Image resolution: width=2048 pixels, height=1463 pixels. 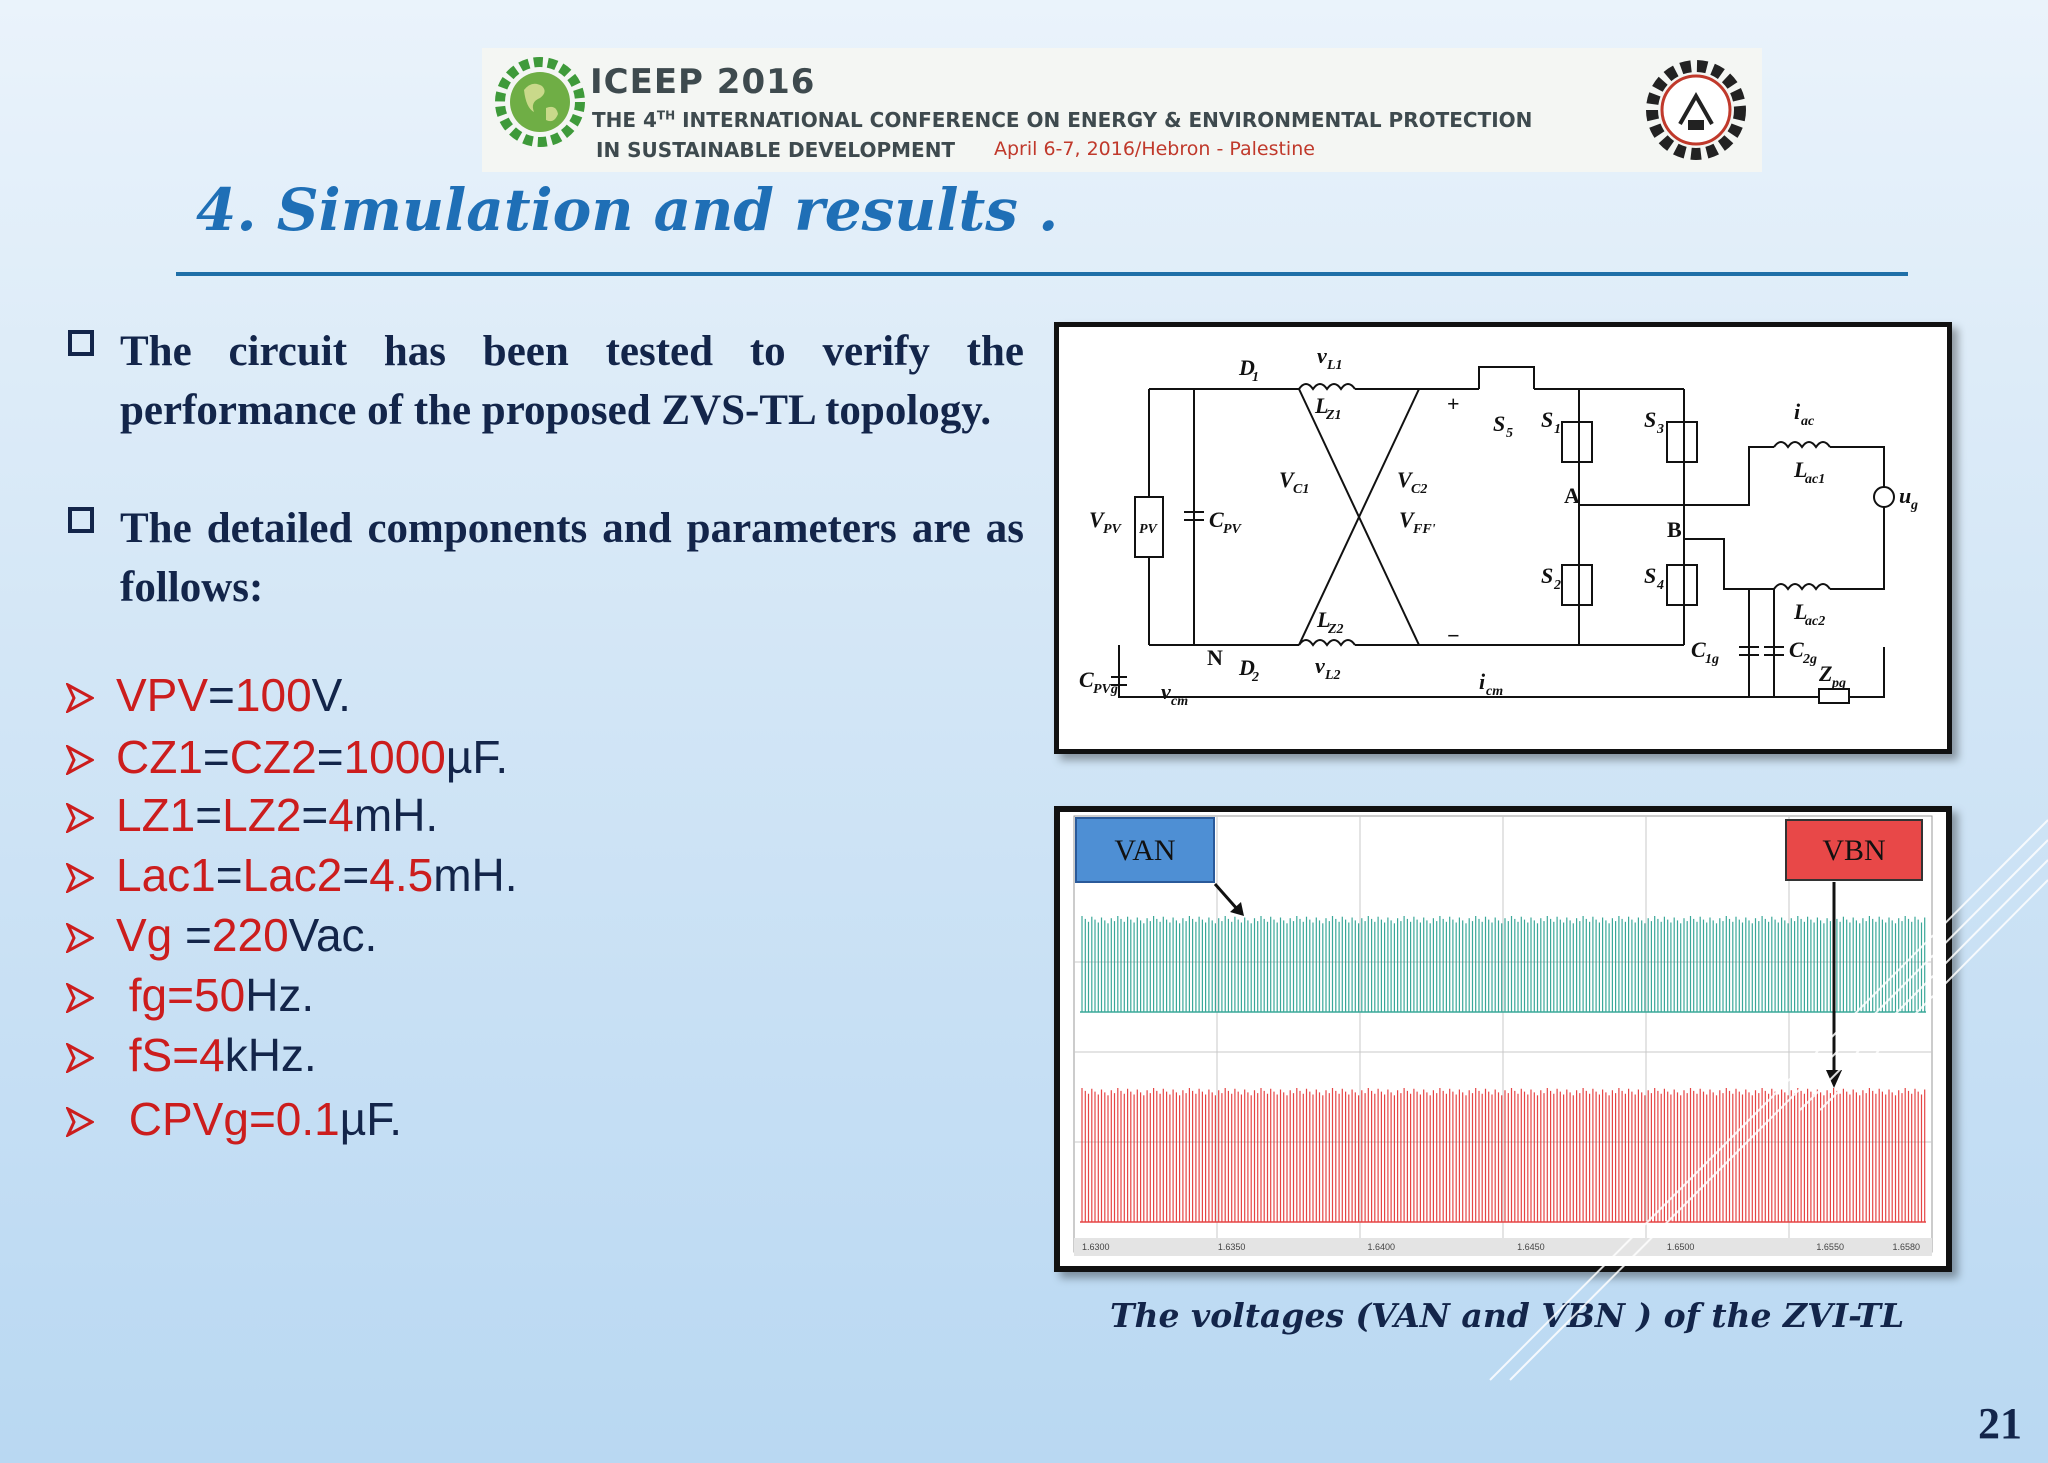 I want to click on svg-text: PVg, so click(x=1105, y=689).